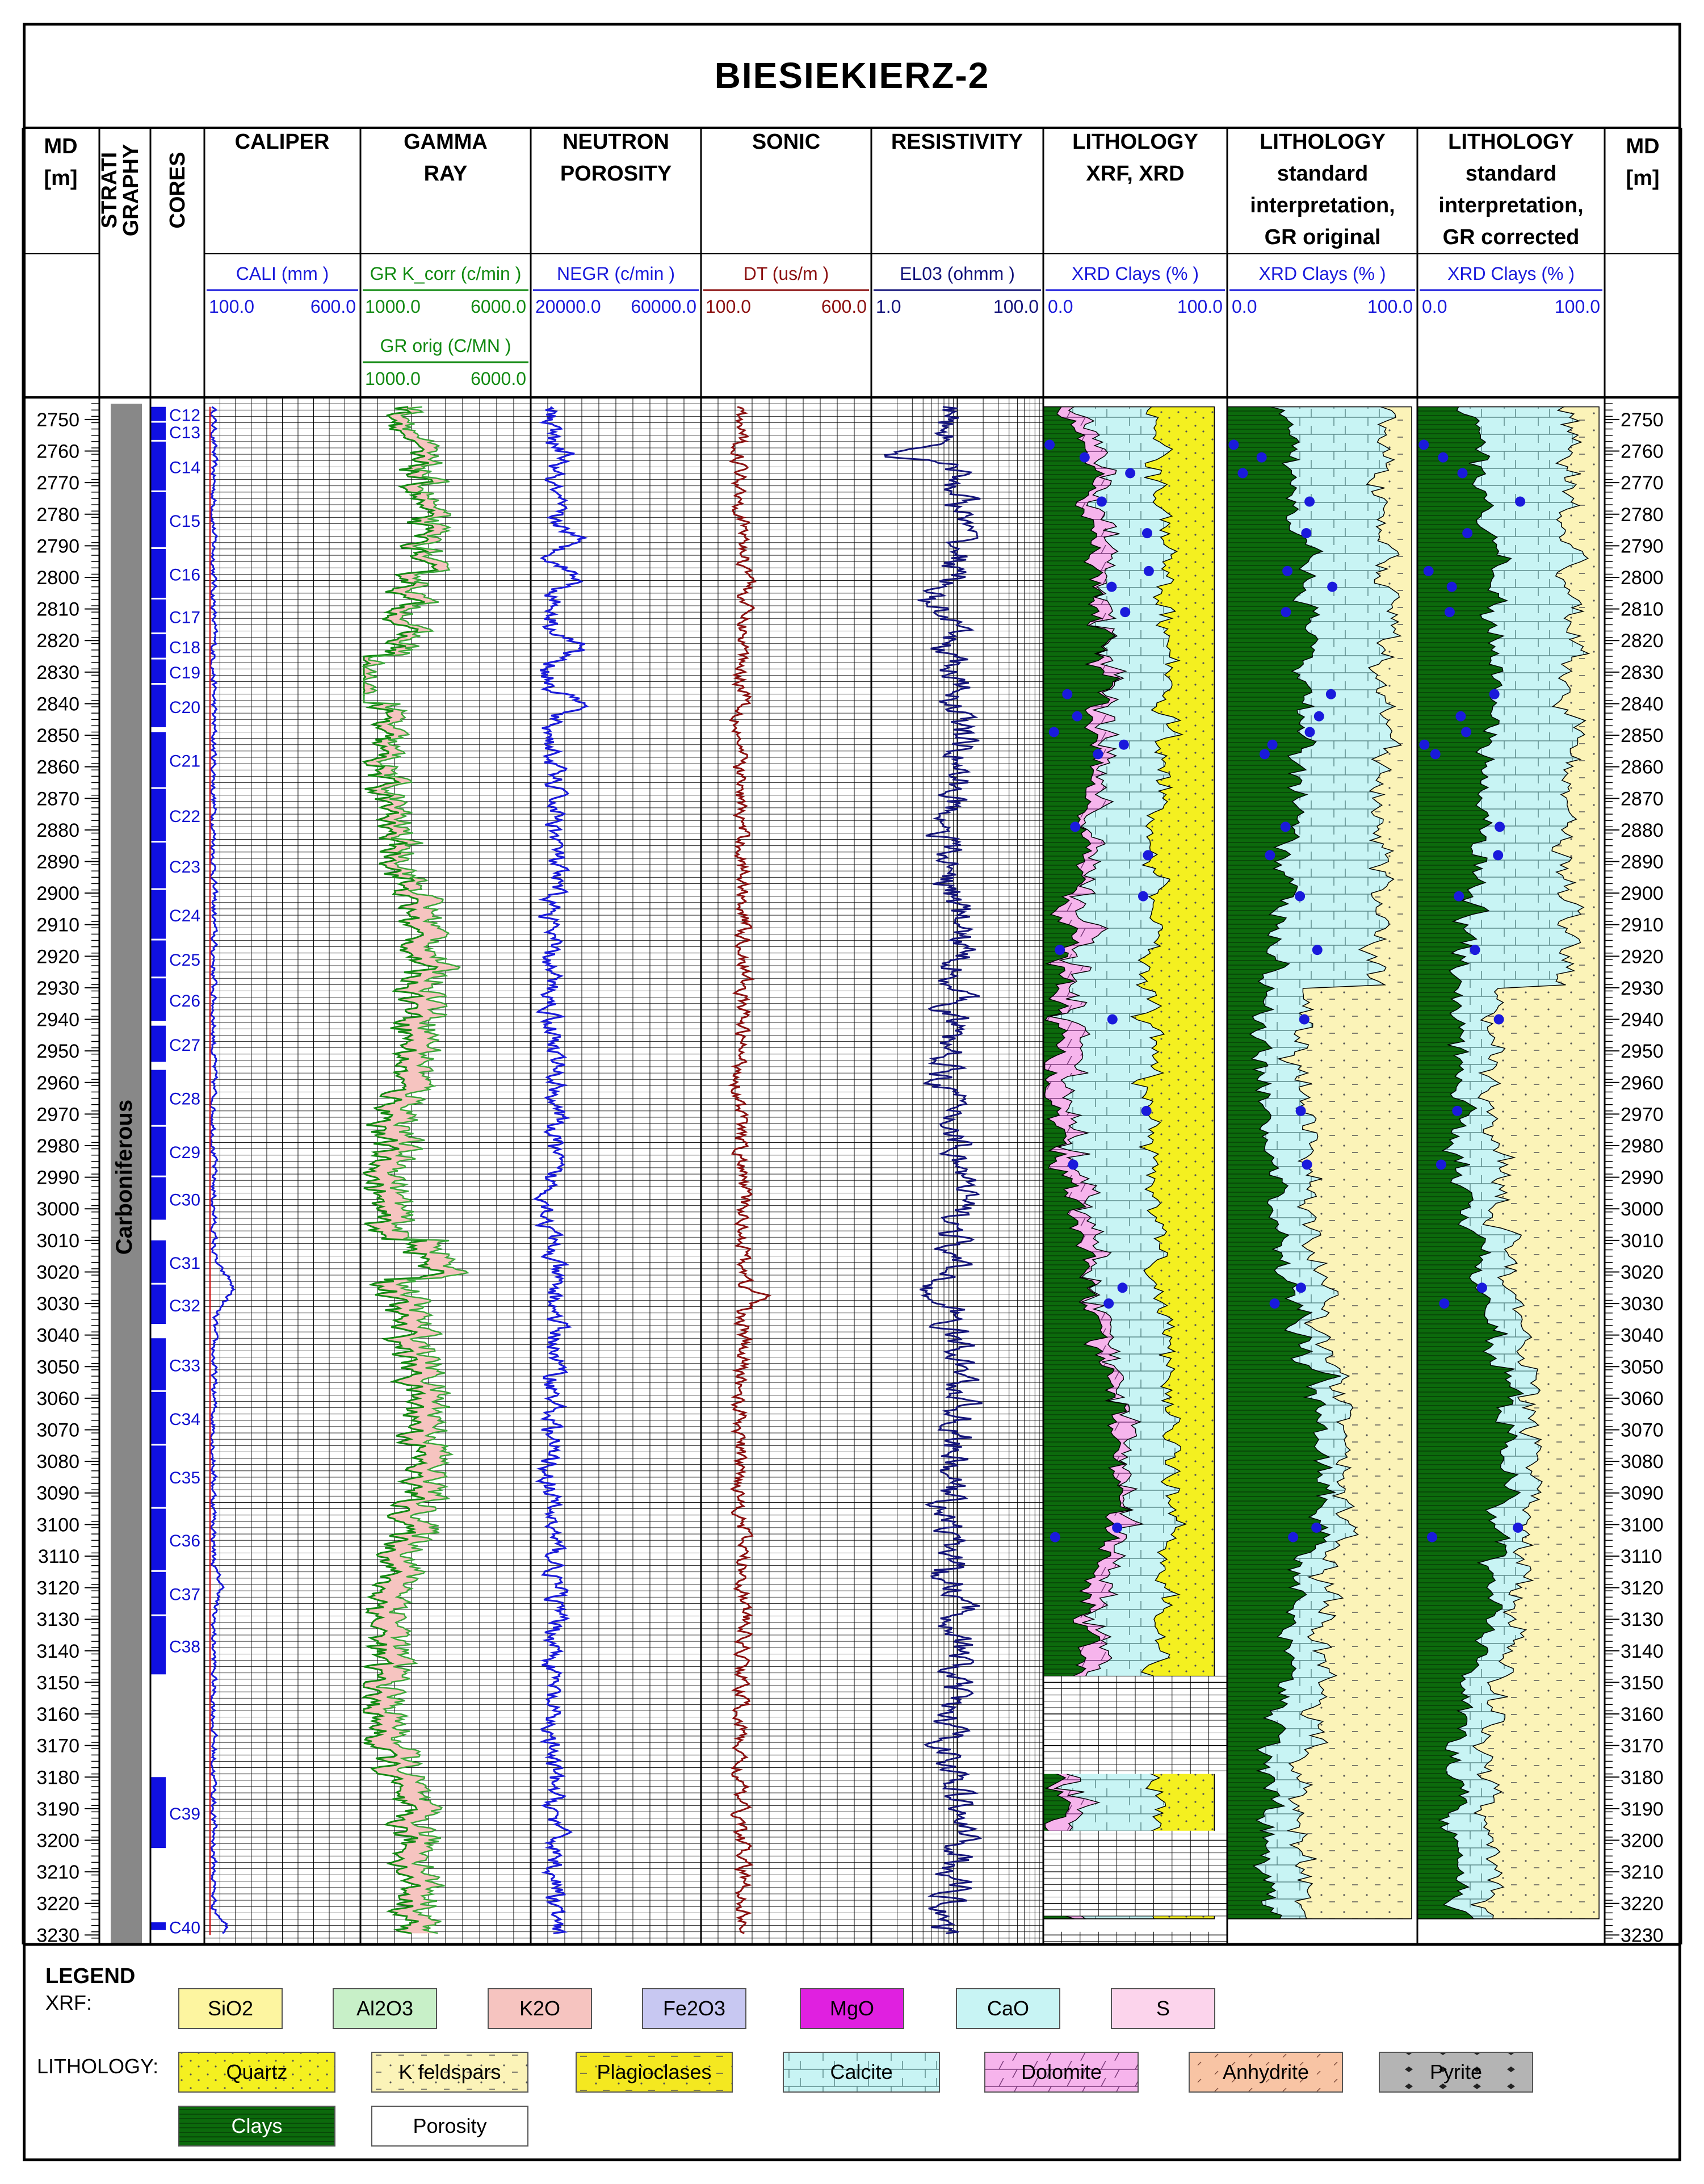  Describe the element at coordinates (1471, 1162) in the screenshot. I see `lith-std-corr-clays` at that location.